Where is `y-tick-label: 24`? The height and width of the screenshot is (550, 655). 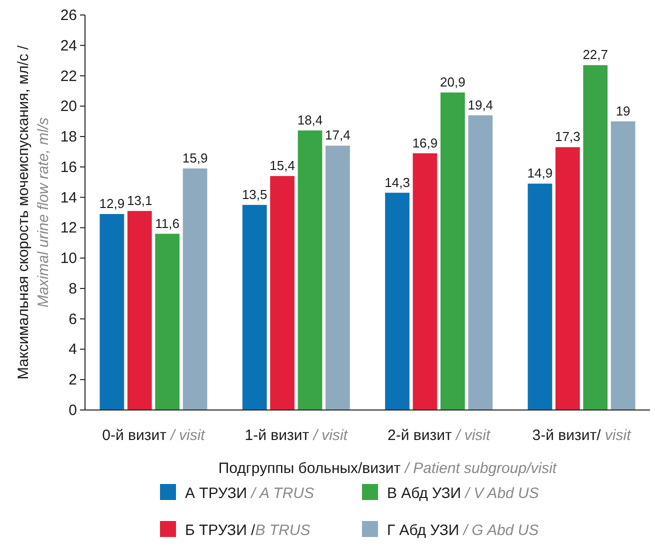 y-tick-label: 24 is located at coordinates (68, 45).